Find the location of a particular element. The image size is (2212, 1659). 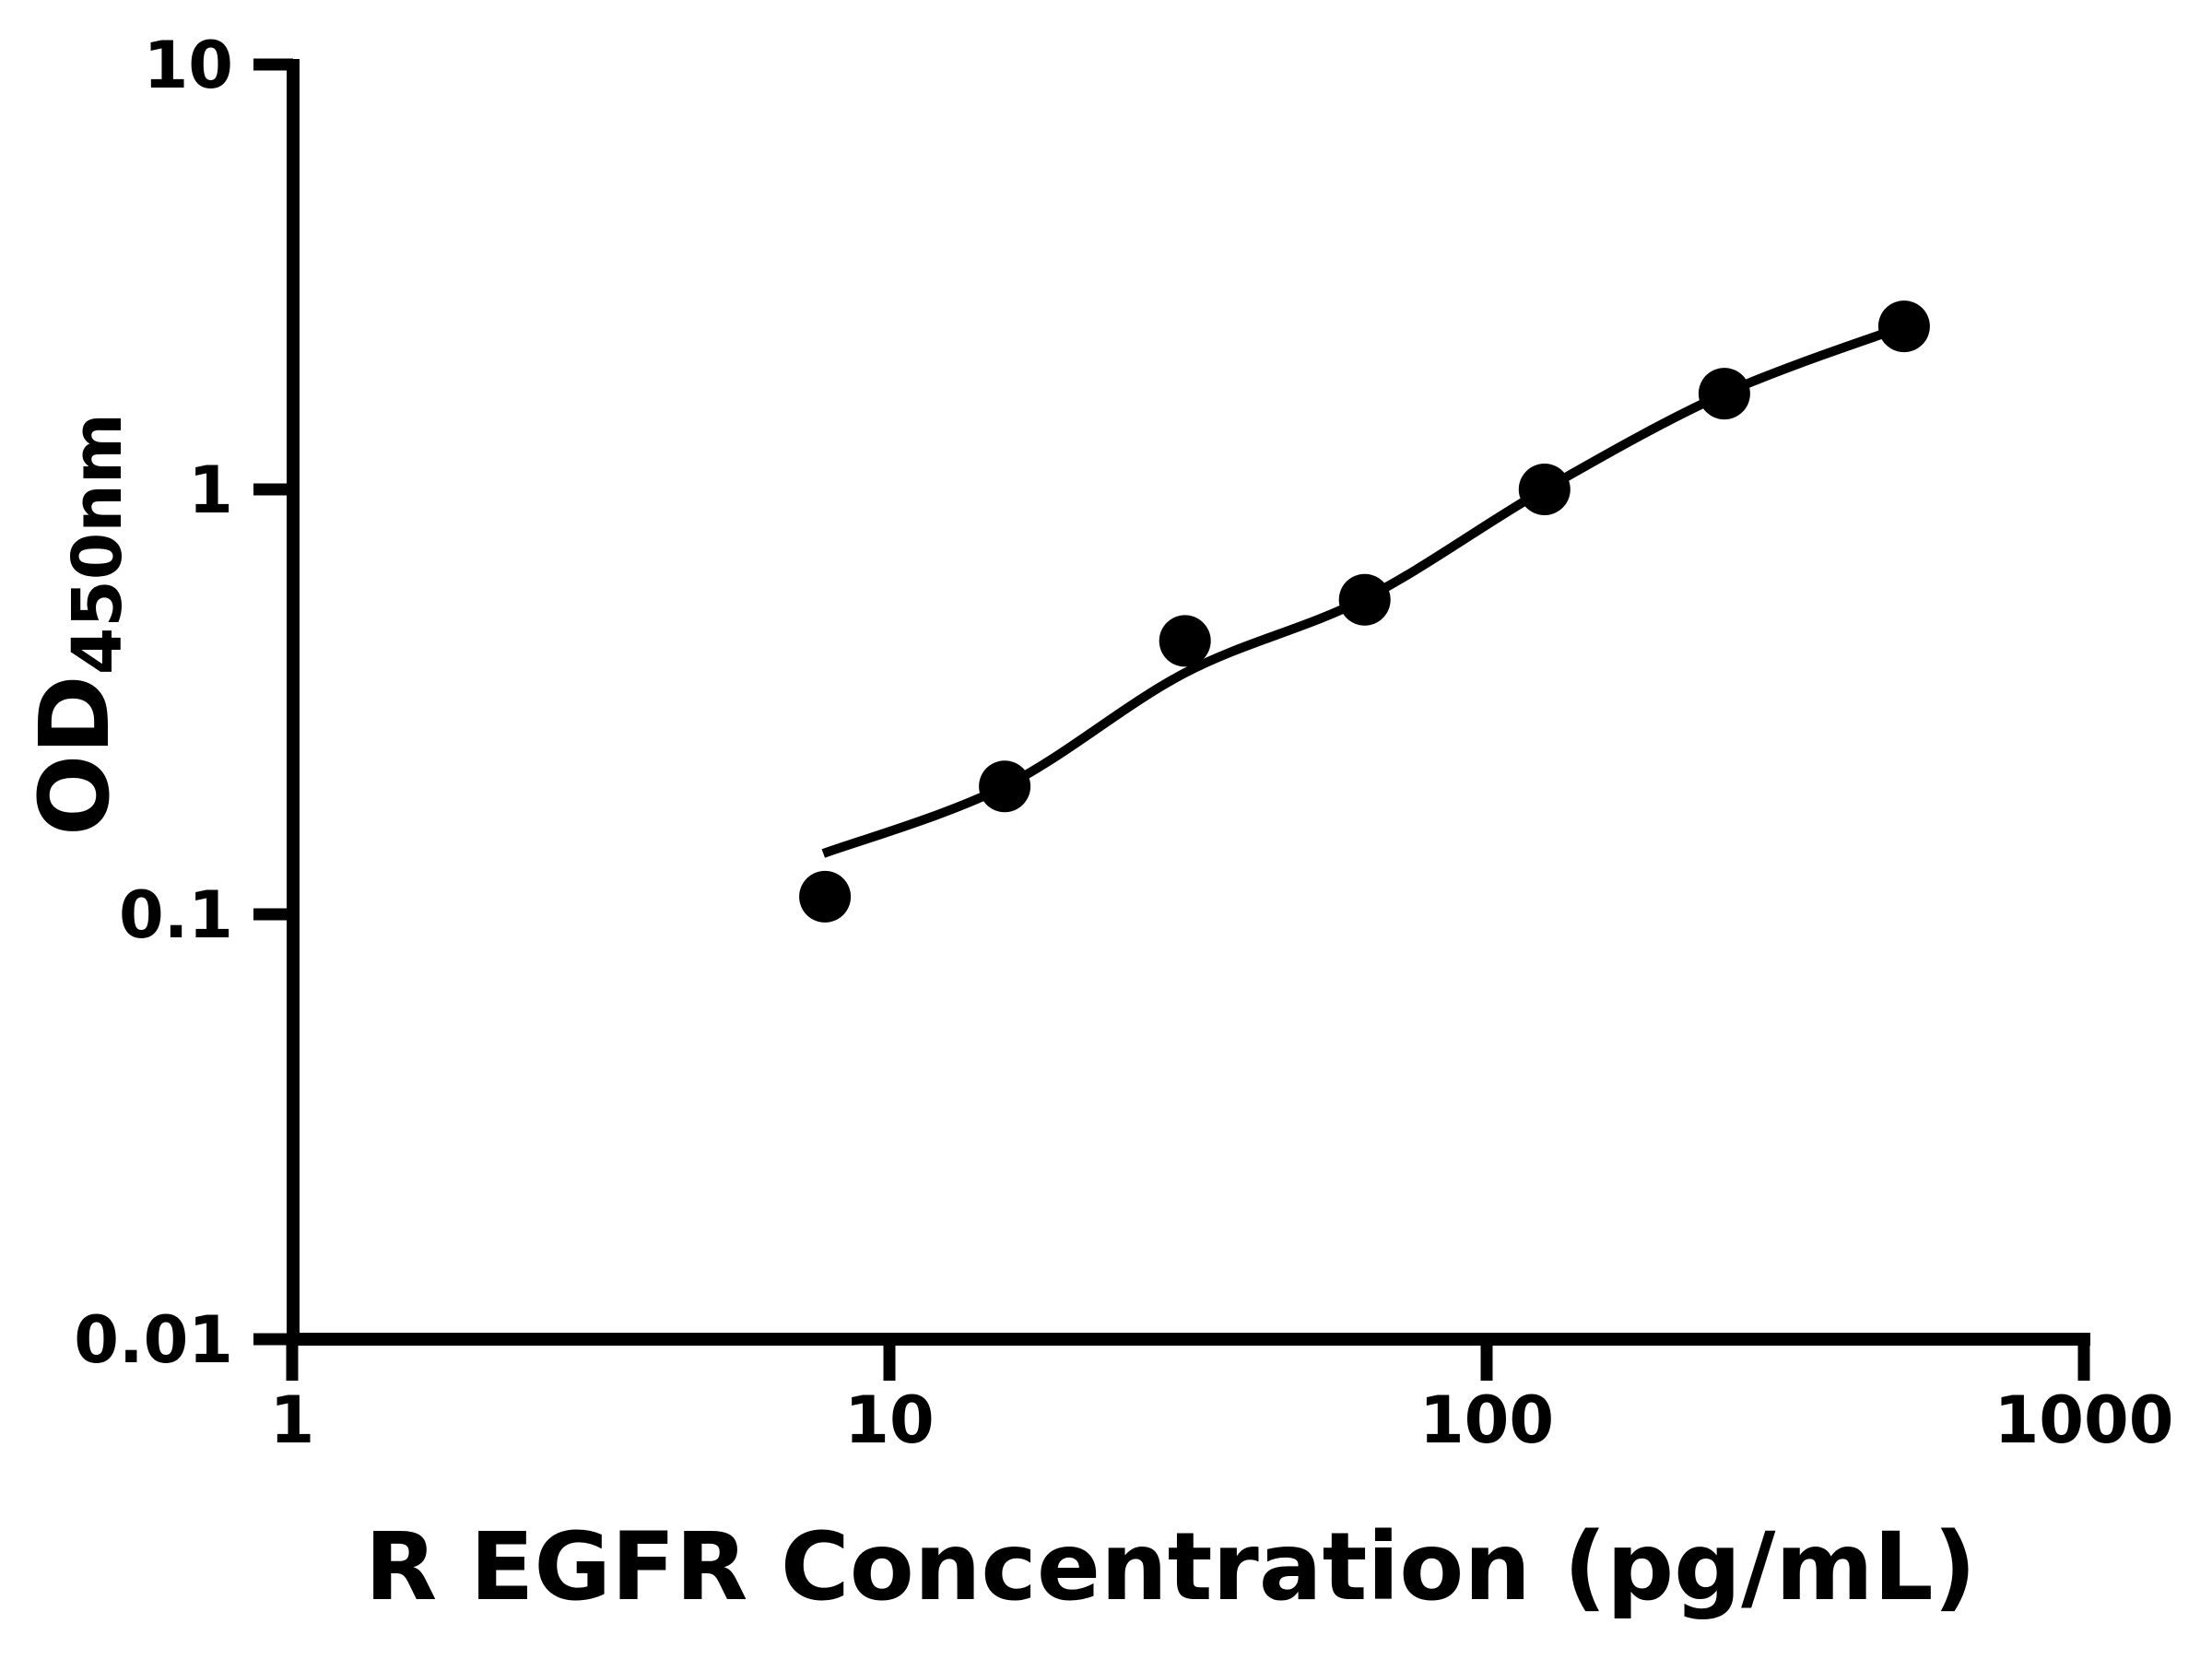

x-tick-label: 100 is located at coordinates (1486, 1420).